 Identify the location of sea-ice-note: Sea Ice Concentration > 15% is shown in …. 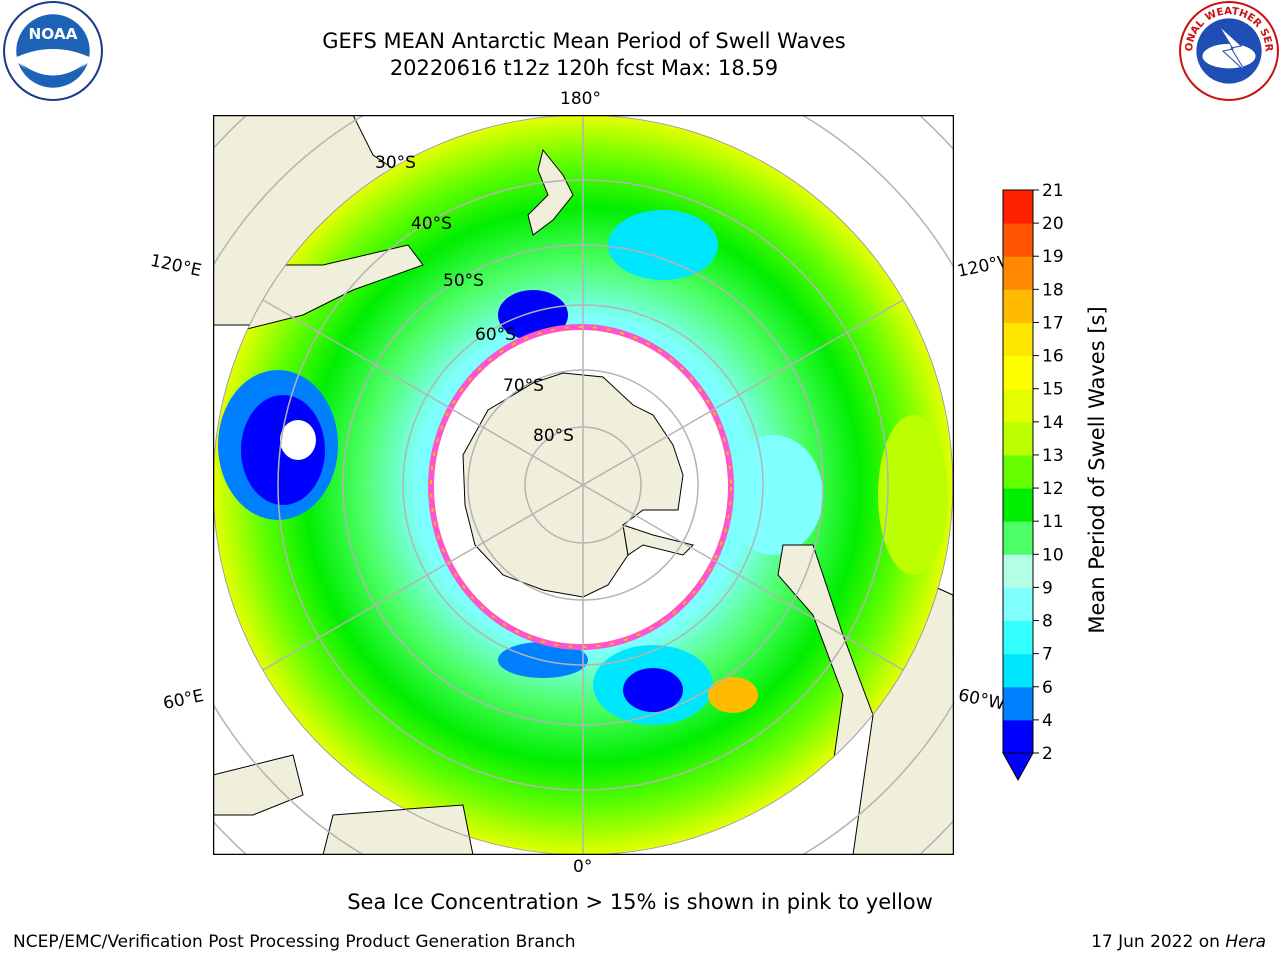
(640, 902).